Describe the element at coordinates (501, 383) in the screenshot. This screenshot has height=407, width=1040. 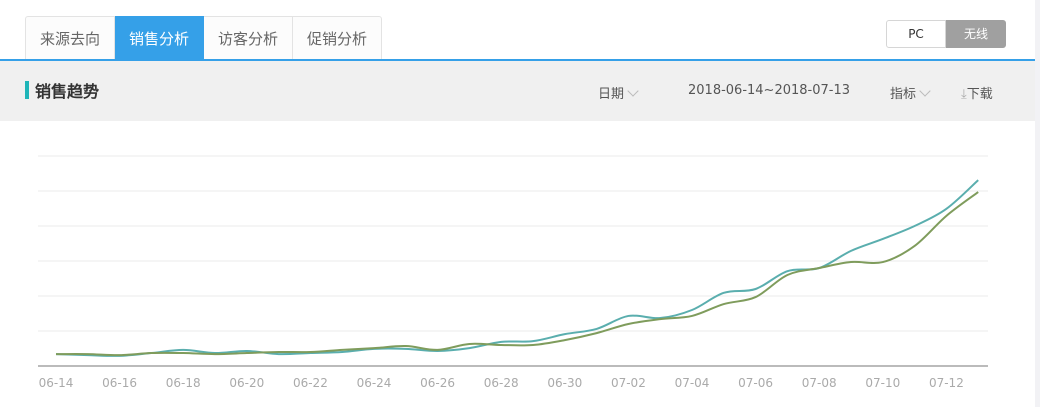
I see `x-tick-label: 06-28` at that location.